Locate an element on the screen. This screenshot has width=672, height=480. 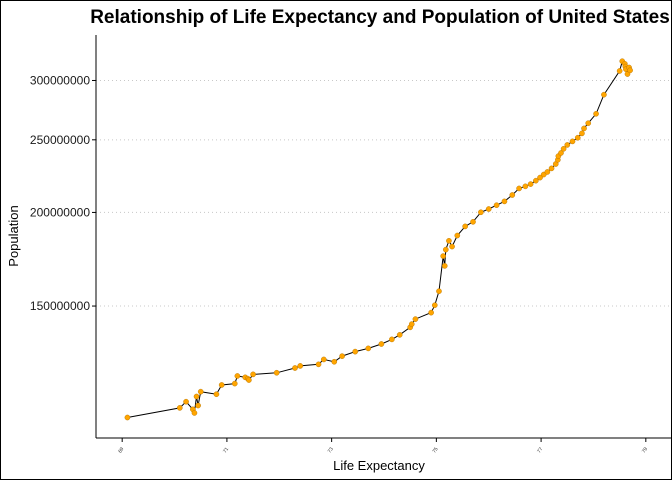
x-tick-label: 77 is located at coordinates (540, 450).